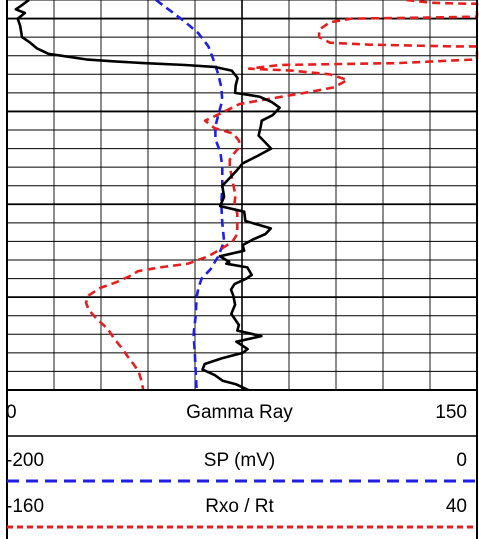  What do you see at coordinates (461, 460) in the screenshot?
I see `sp-scale-max: 0` at bounding box center [461, 460].